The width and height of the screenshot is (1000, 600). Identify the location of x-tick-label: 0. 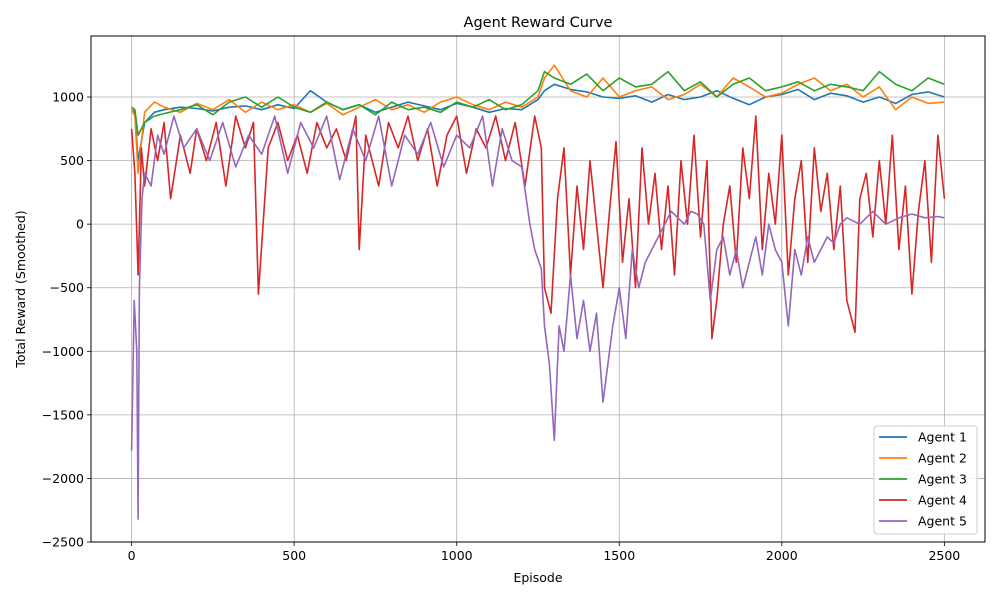
(132, 555).